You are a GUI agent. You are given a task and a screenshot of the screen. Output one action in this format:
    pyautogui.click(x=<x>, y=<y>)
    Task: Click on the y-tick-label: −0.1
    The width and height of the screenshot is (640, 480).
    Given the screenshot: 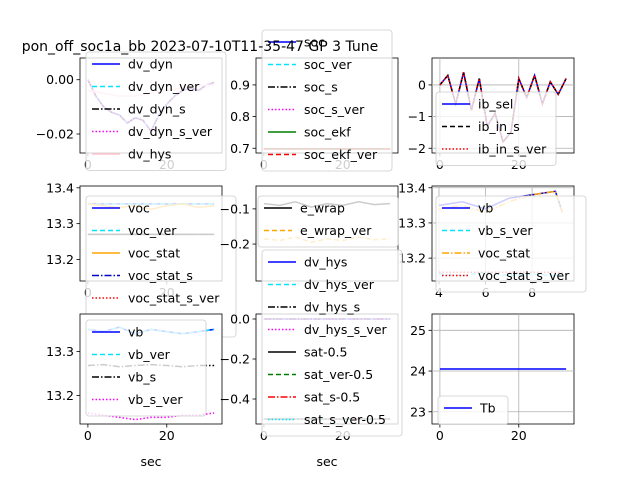 What is the action you would take?
    pyautogui.click(x=235, y=208)
    